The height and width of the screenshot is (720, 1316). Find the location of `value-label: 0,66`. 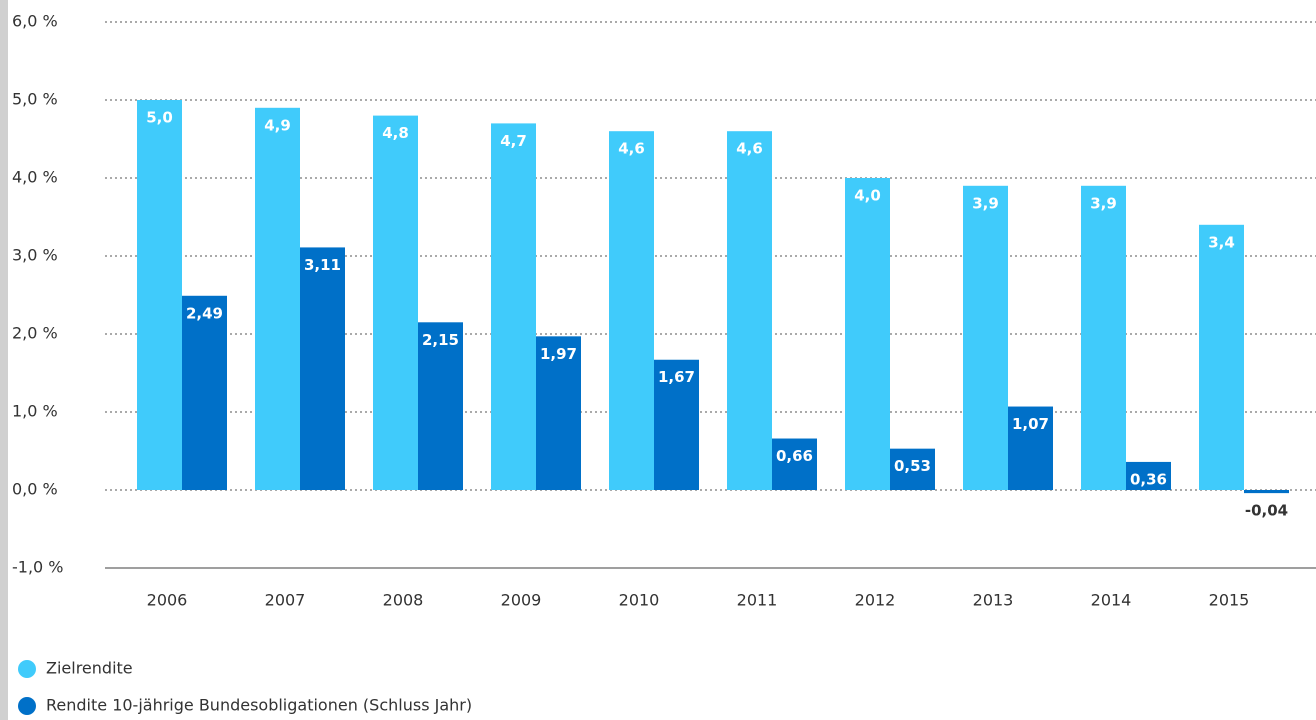

value-label: 0,66 is located at coordinates (794, 456).